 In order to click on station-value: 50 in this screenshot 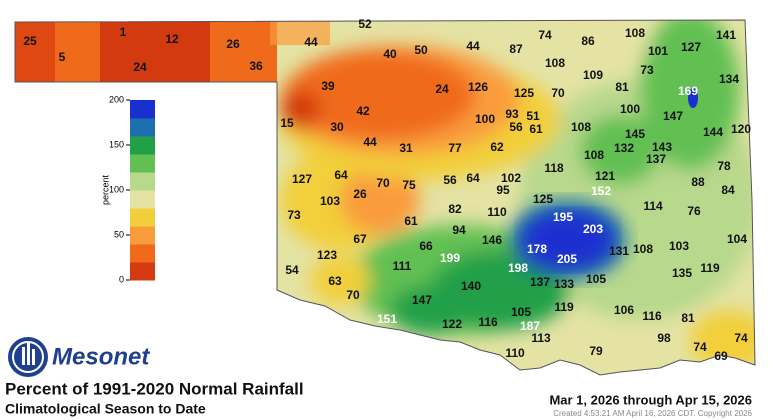, I will do `click(421, 50)`.